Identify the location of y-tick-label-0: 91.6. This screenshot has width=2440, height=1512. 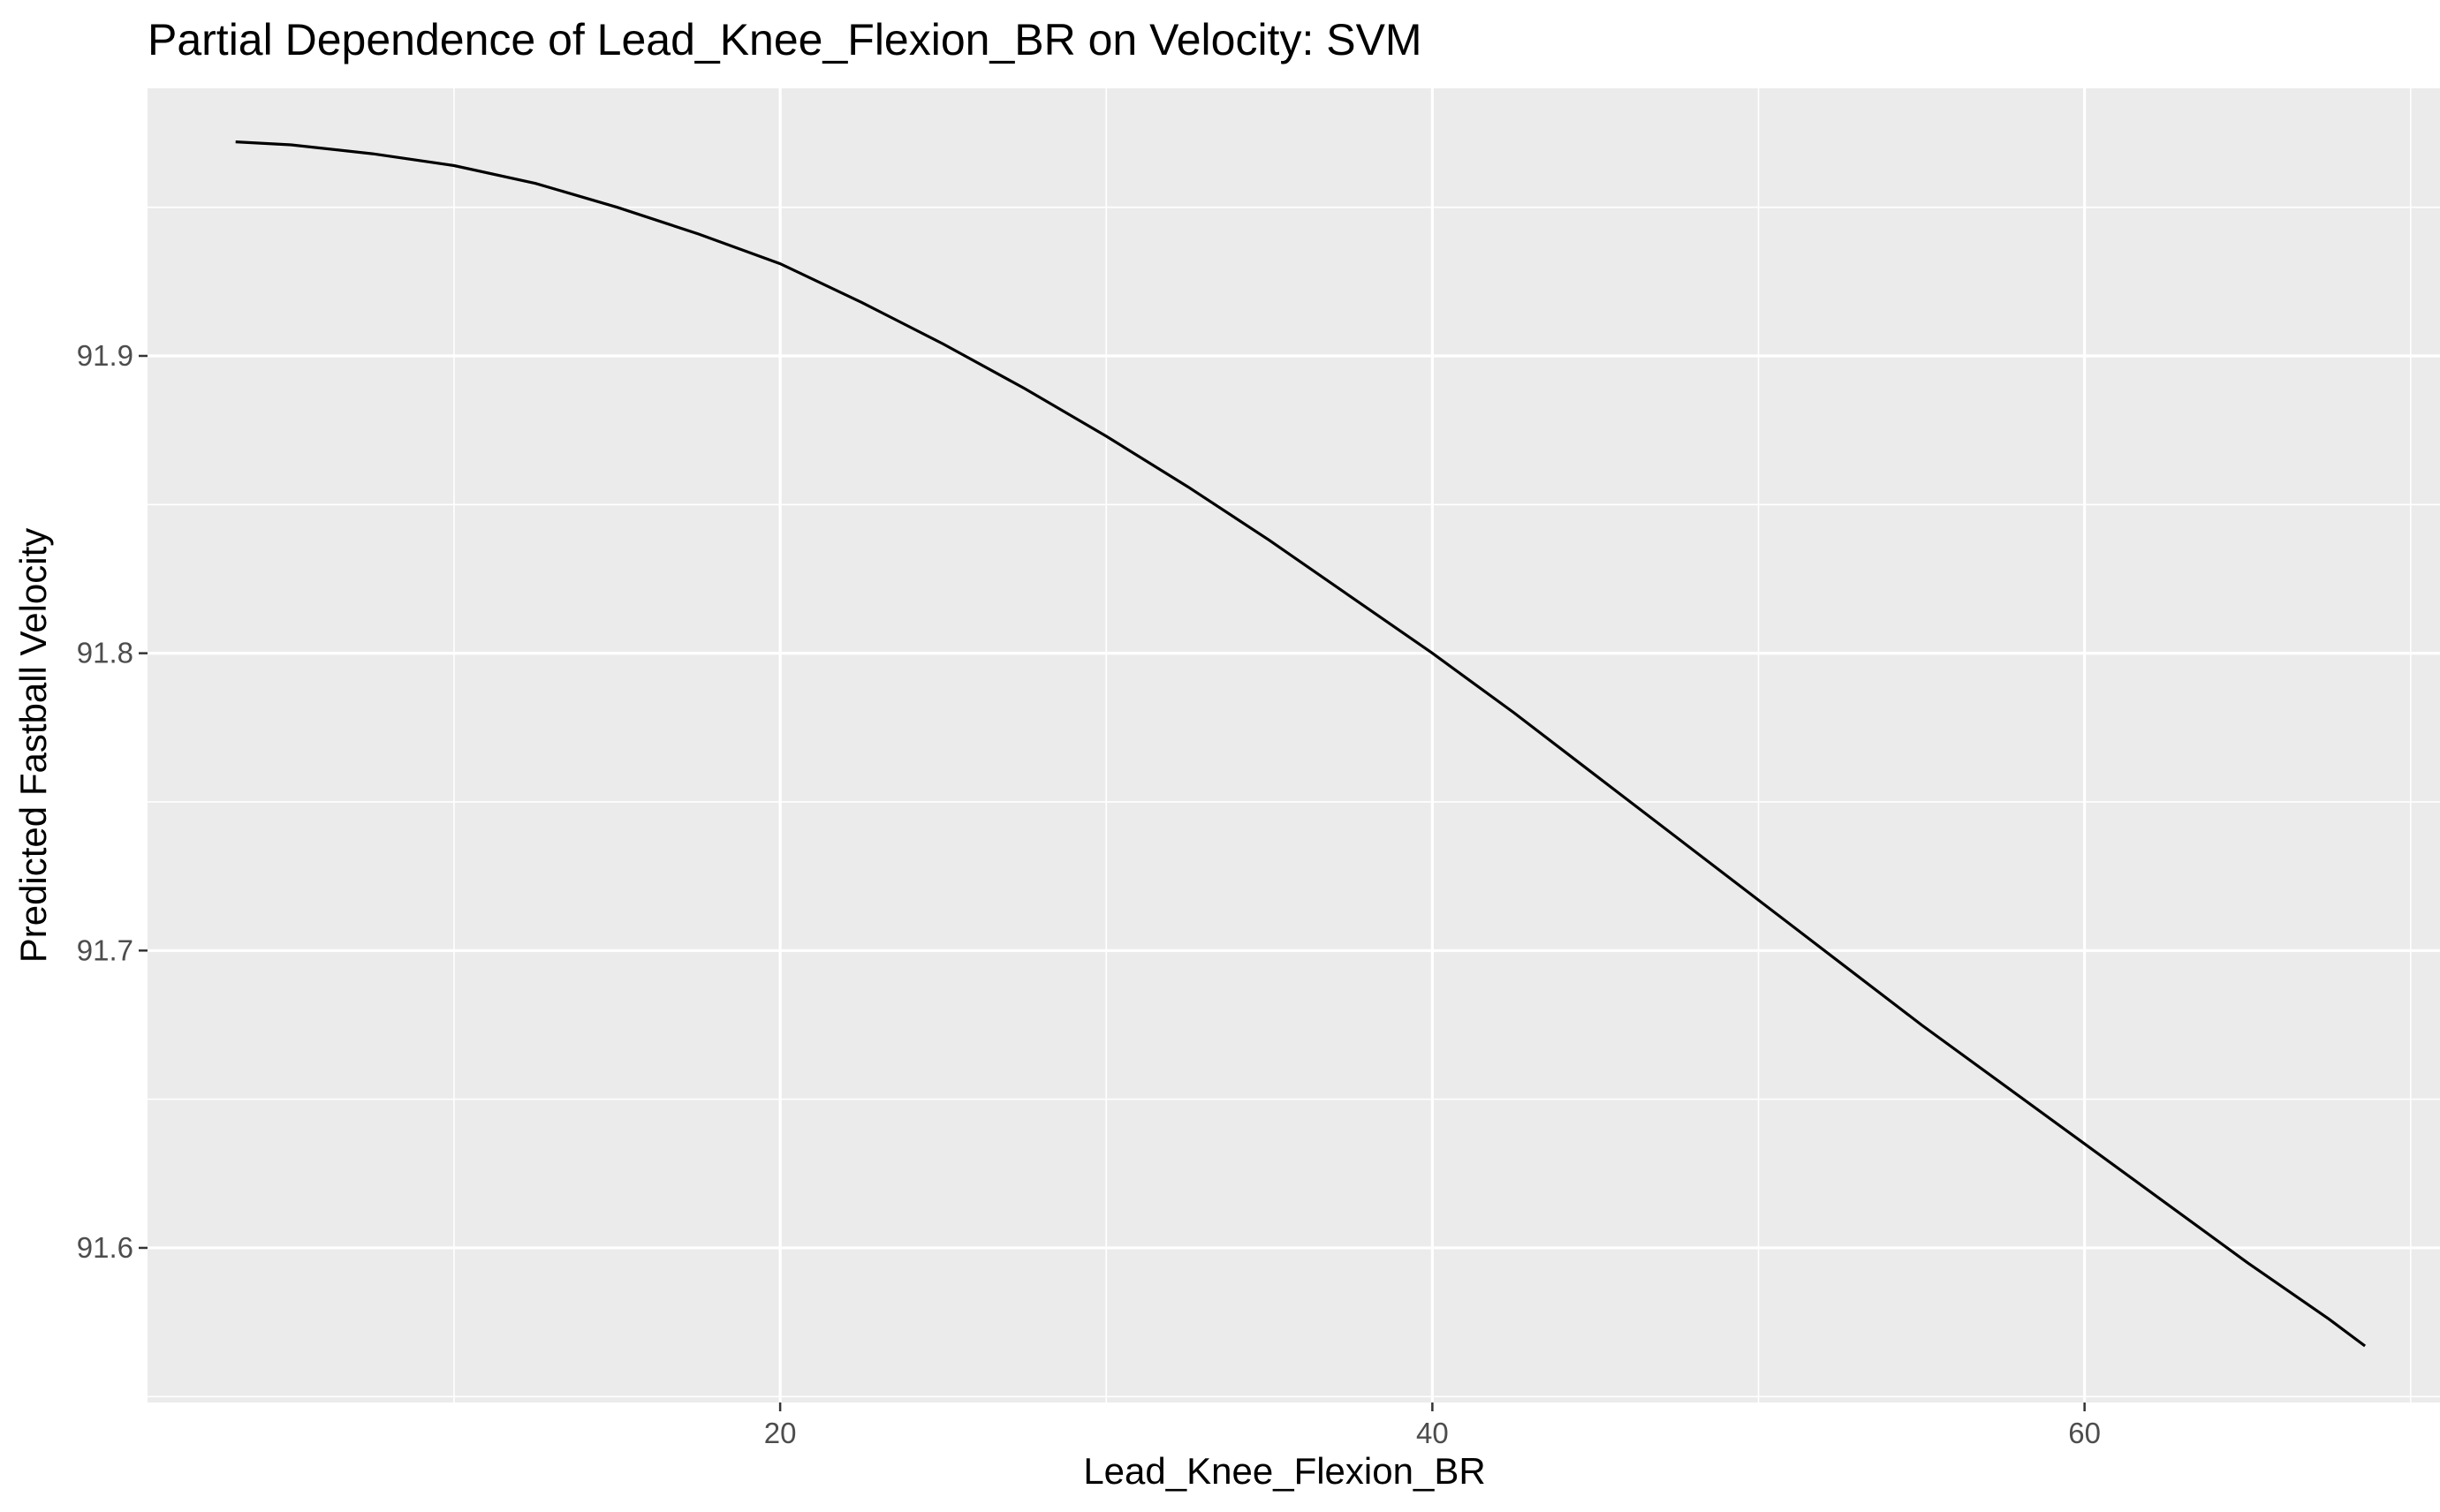
(105, 1247).